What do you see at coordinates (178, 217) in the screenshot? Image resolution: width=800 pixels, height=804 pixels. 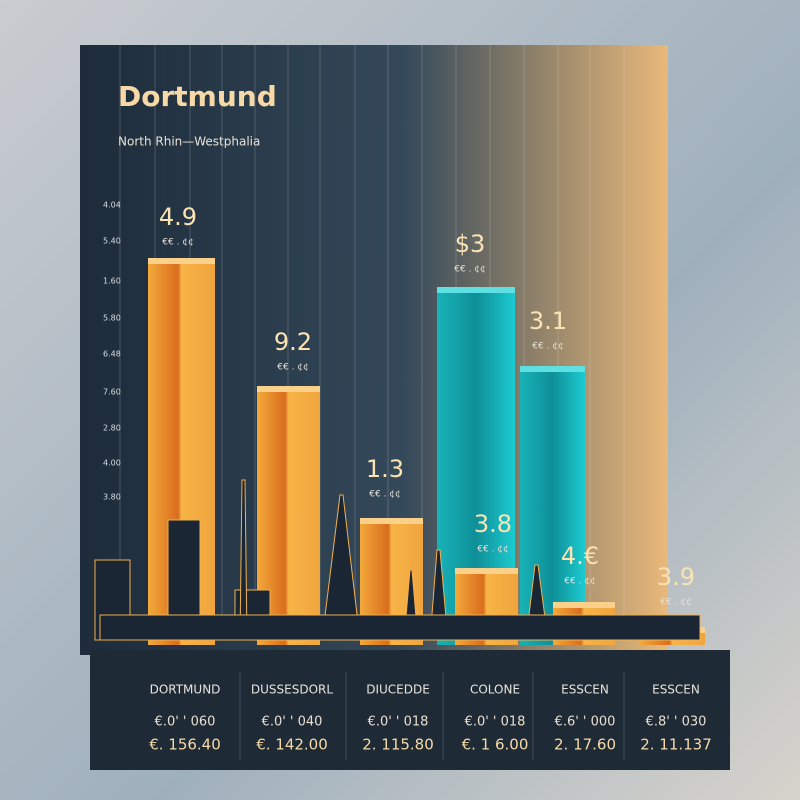 I see `bar-label: 4.9` at bounding box center [178, 217].